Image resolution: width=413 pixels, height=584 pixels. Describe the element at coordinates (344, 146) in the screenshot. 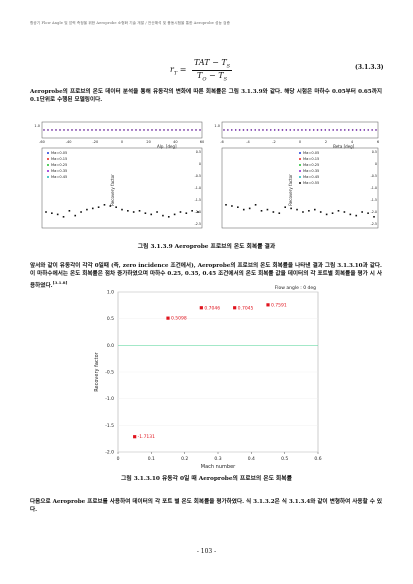

I see `x-axis-label: Beta [deg]` at that location.